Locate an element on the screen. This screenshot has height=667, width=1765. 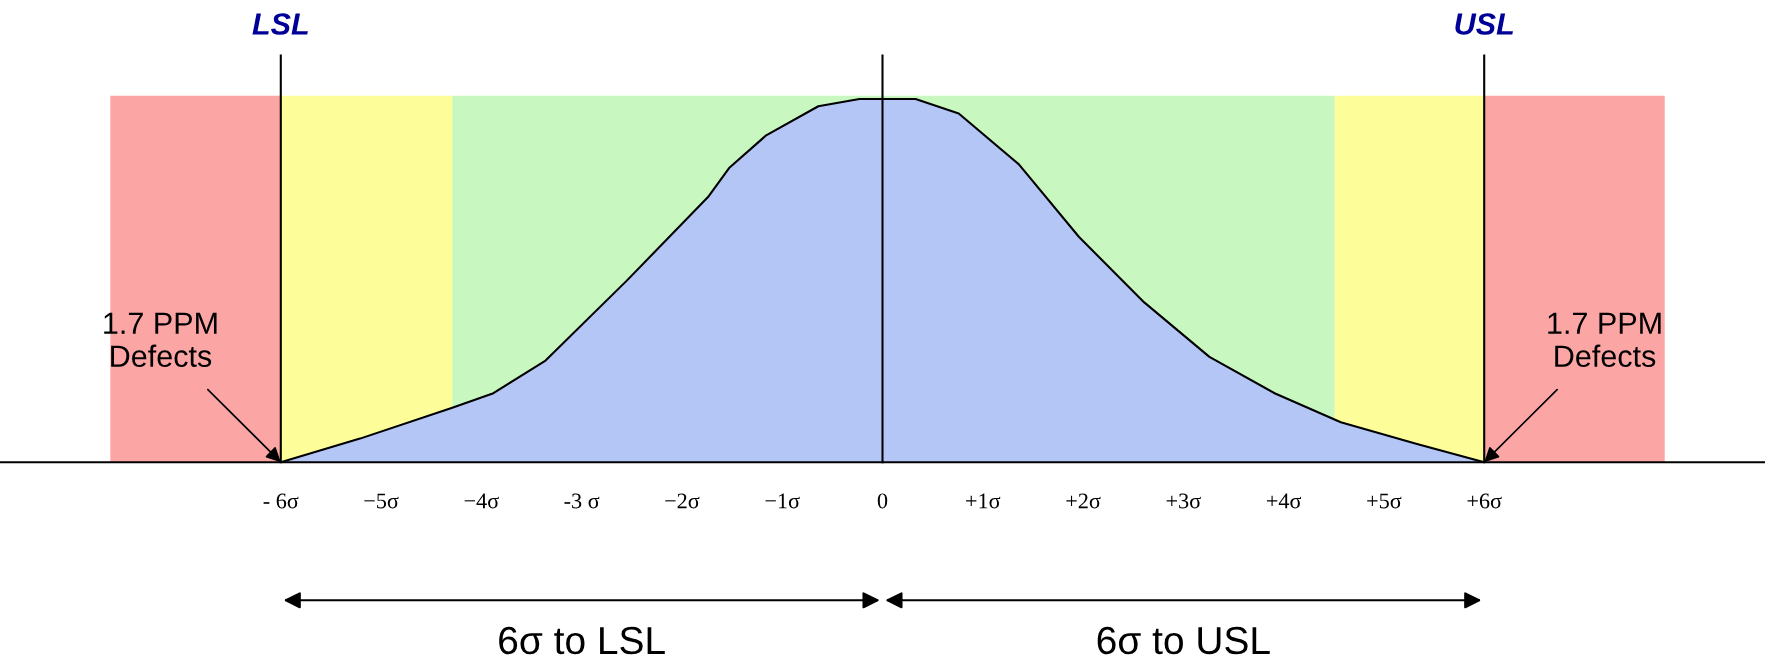
x-tick-label: +6σ is located at coordinates (1484, 501).